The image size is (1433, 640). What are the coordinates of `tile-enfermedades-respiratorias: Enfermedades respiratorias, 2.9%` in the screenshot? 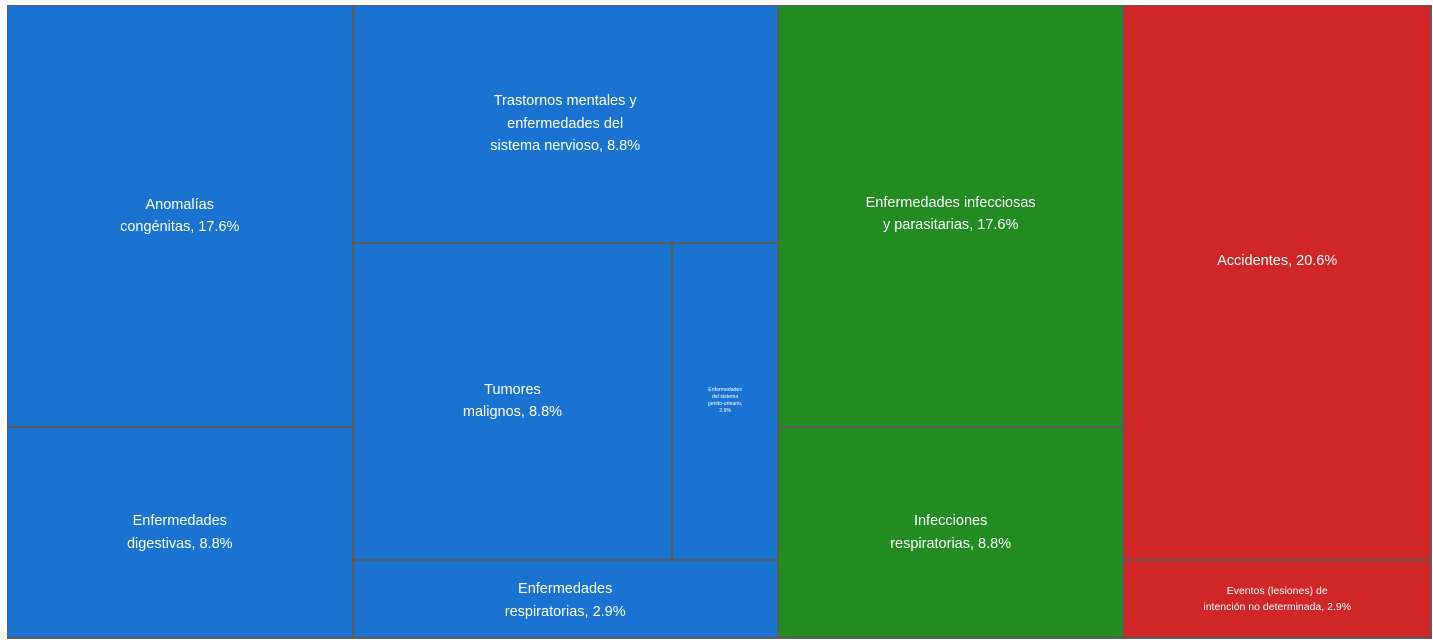 It's located at (565, 598).